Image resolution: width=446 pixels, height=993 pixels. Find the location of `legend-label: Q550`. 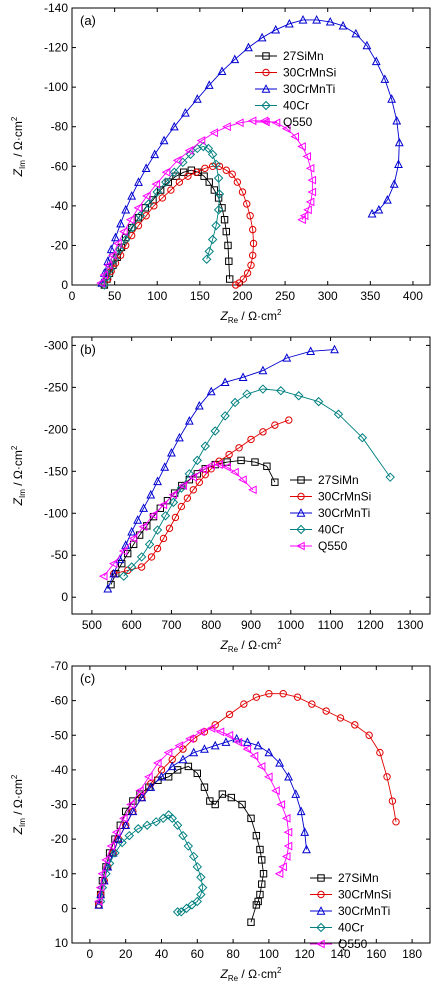

legend-label: Q550 is located at coordinates (353, 944).